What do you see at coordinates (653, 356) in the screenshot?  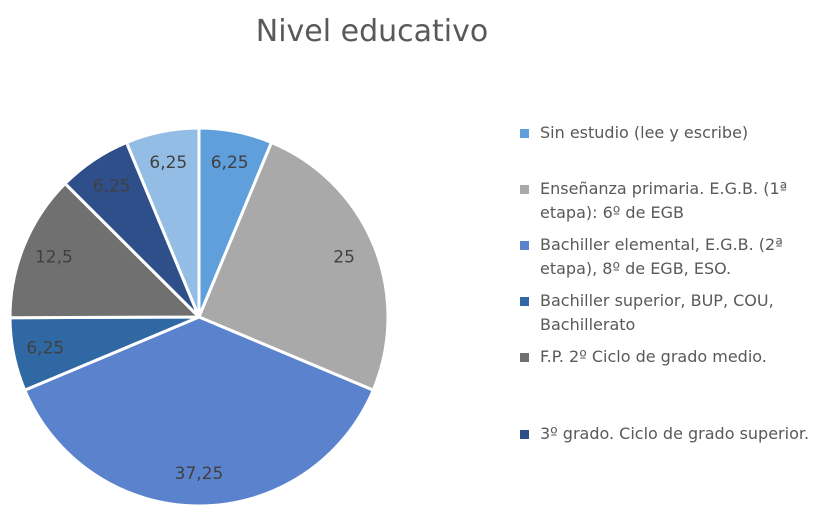 I see `legend-label: F.P. 2º Ciclo de grado medio.` at bounding box center [653, 356].